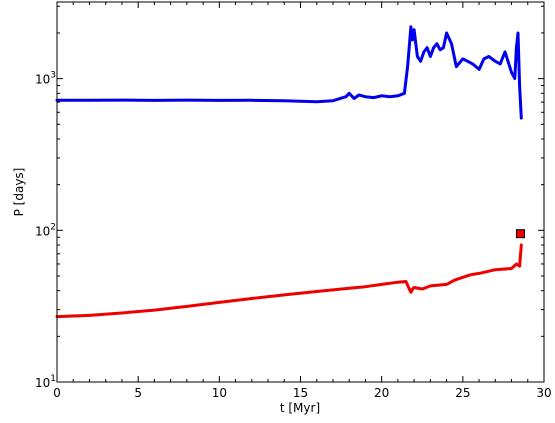 The width and height of the screenshot is (555, 423). Describe the element at coordinates (45, 79) in the screenshot. I see `y-tick-label: 10³` at that location.